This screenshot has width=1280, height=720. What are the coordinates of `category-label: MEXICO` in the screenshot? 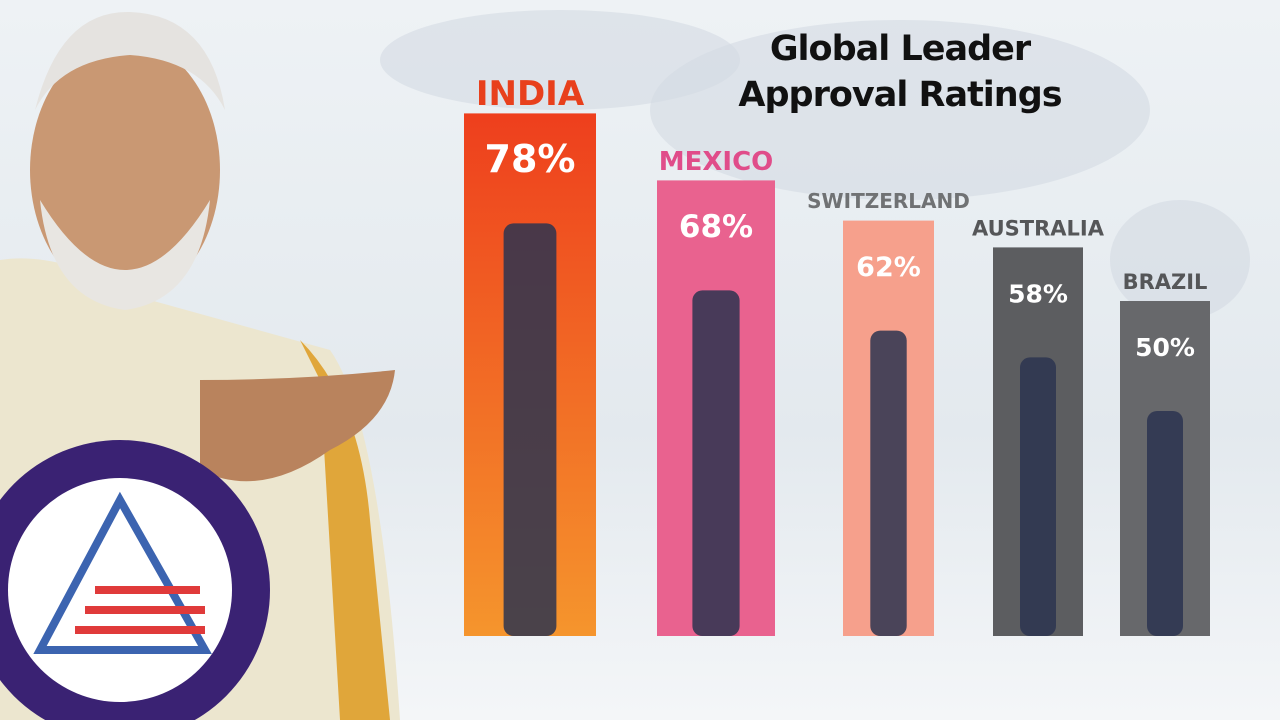 It's located at (716, 162).